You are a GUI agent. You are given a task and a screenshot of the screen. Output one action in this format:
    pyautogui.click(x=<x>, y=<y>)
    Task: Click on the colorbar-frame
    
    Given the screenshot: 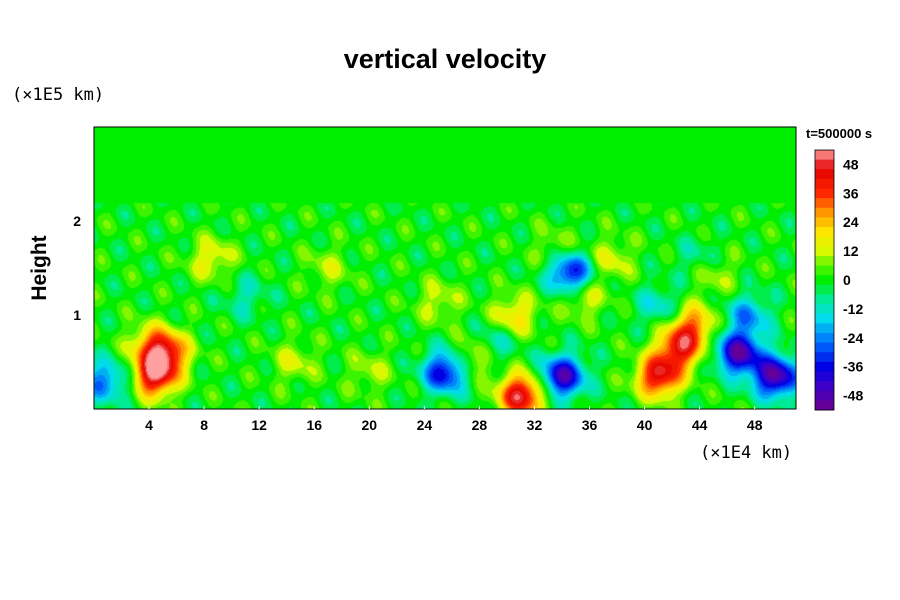 What is the action you would take?
    pyautogui.click(x=824, y=280)
    